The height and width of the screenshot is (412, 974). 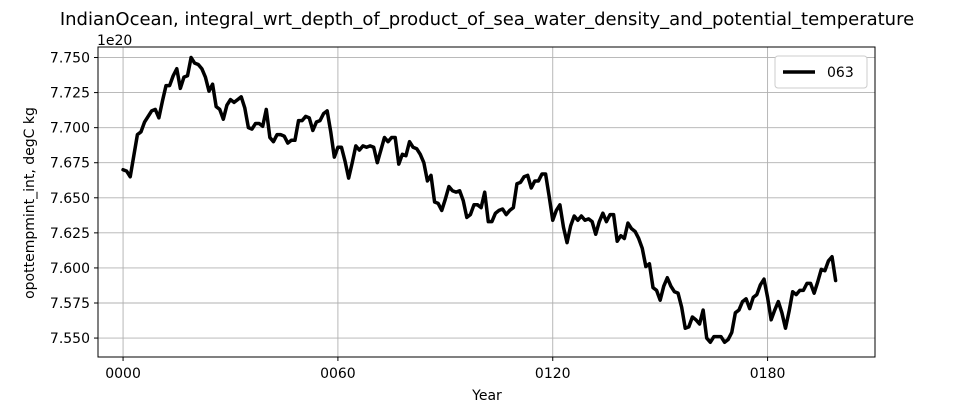 What do you see at coordinates (123, 374) in the screenshot?
I see `x-tick-label-0: 0000` at bounding box center [123, 374].